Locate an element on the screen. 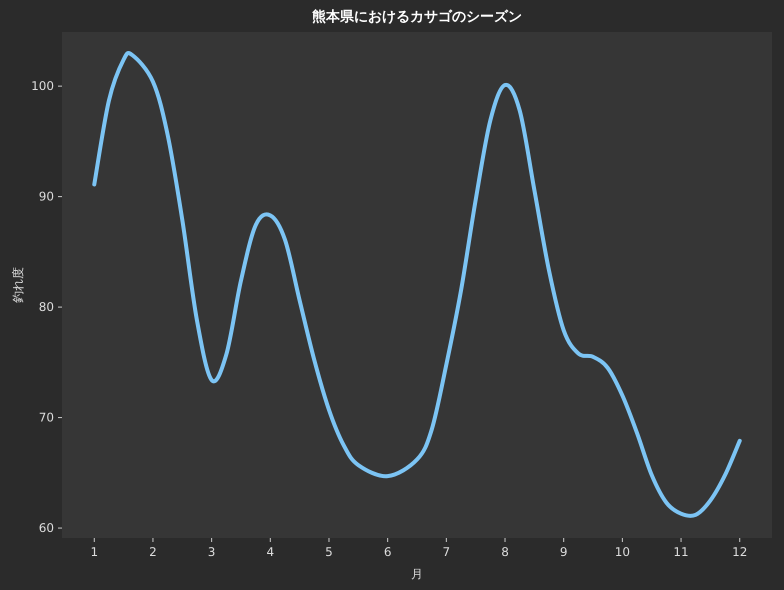  x-tick-label: 1 is located at coordinates (94, 552).